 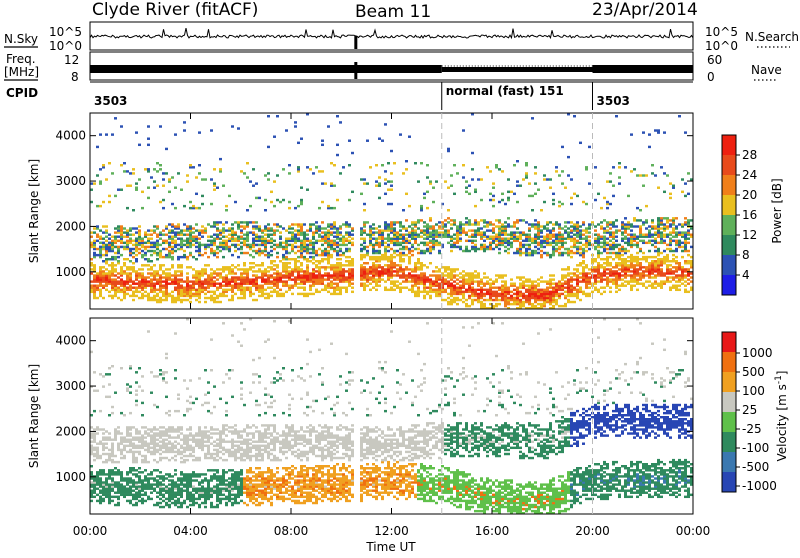 What do you see at coordinates (749, 175) in the screenshot?
I see `colorbar-tick-label: 24` at bounding box center [749, 175].